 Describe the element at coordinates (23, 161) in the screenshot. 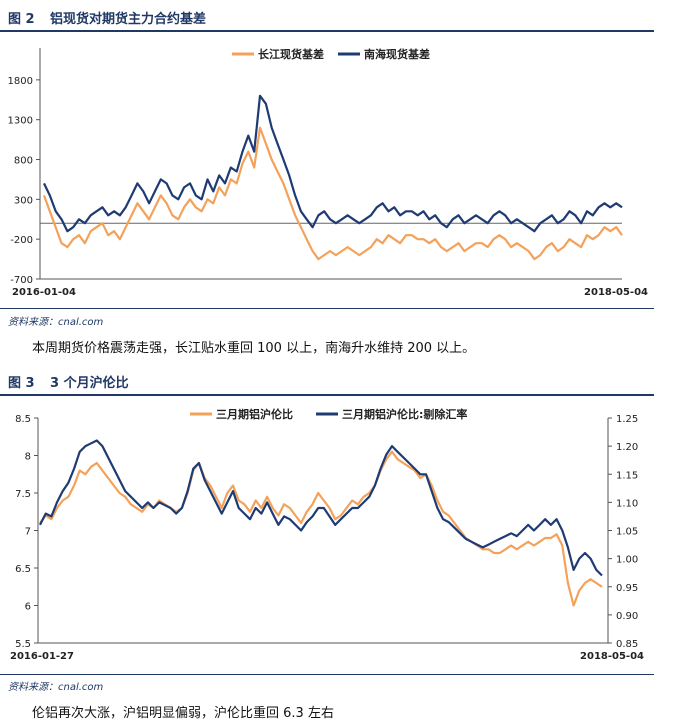

I see `y-tick-label: 800` at that location.